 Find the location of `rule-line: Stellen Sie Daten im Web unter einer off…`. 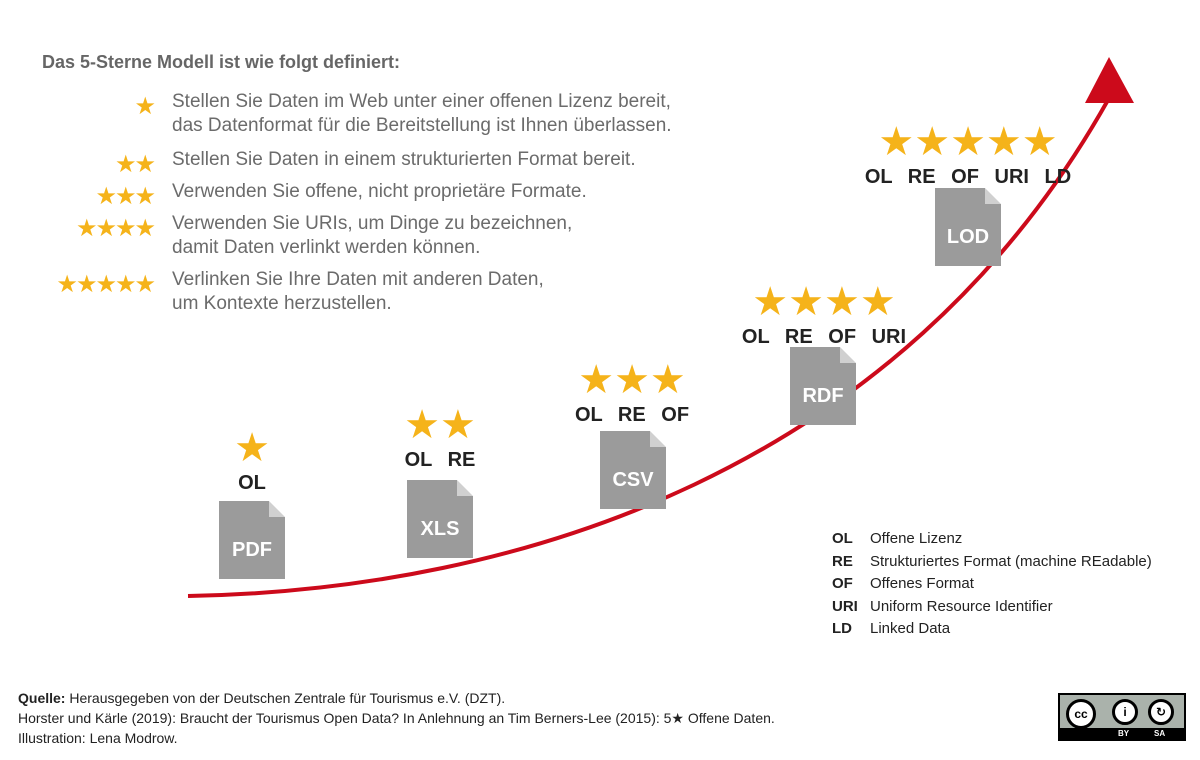

rule-line: Stellen Sie Daten im Web unter einer off… is located at coordinates (421, 101).